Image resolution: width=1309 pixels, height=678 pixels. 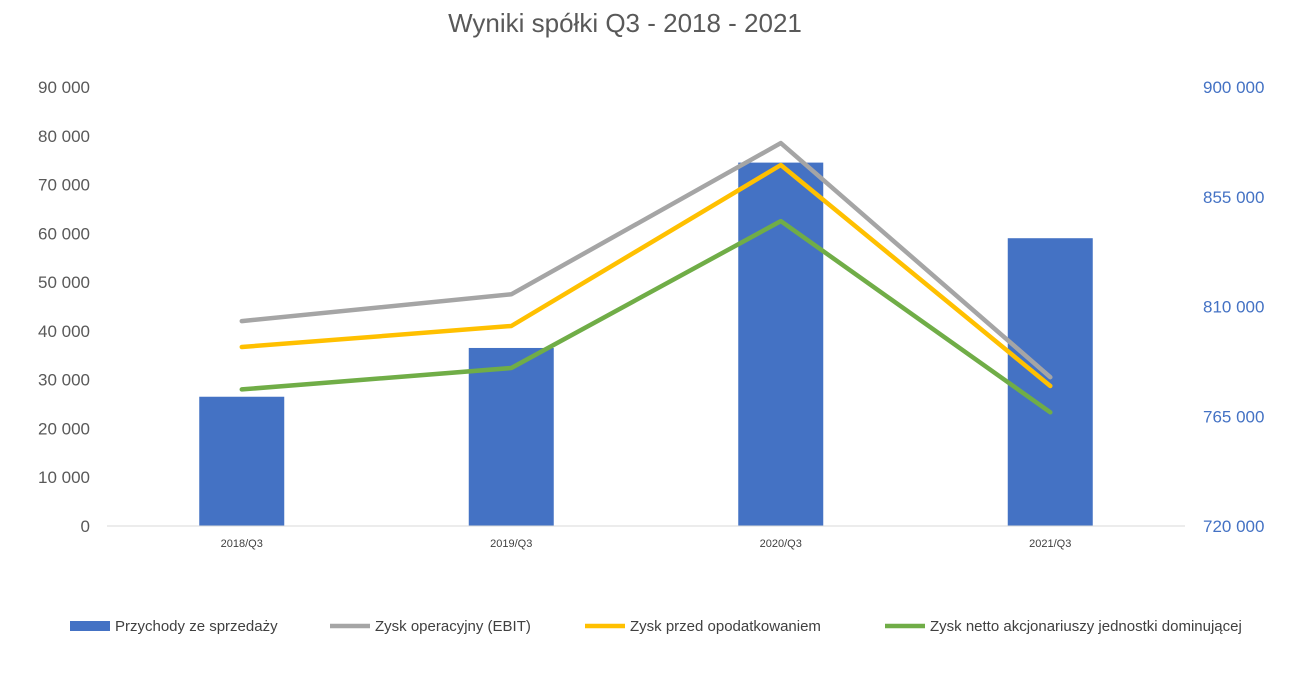 What do you see at coordinates (725, 626) in the screenshot?
I see `legend-label: Zysk przed opodatkowaniem` at bounding box center [725, 626].